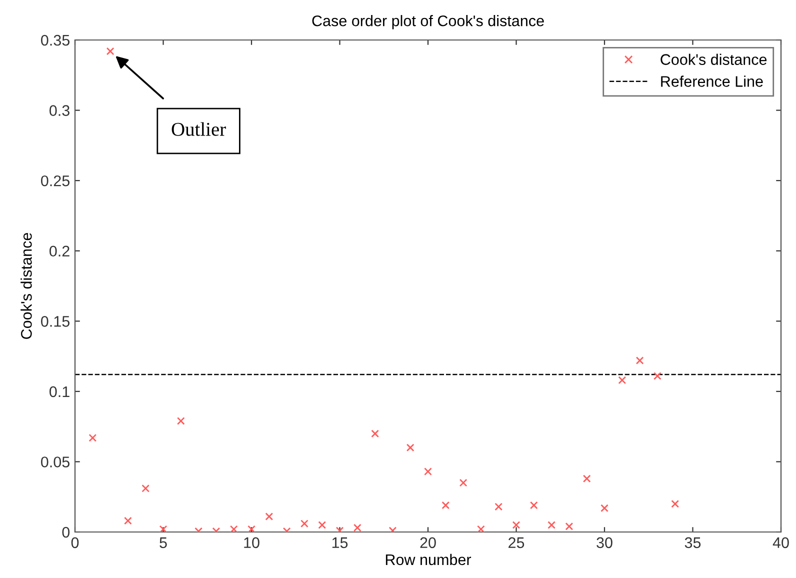 This screenshot has height=578, width=796. What do you see at coordinates (163, 542) in the screenshot?
I see `x-tick-label: 5` at bounding box center [163, 542].